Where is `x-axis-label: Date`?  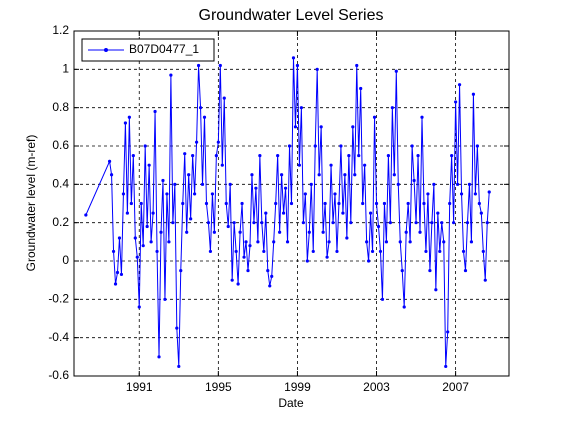
x-axis-label: Date is located at coordinates (291, 403).